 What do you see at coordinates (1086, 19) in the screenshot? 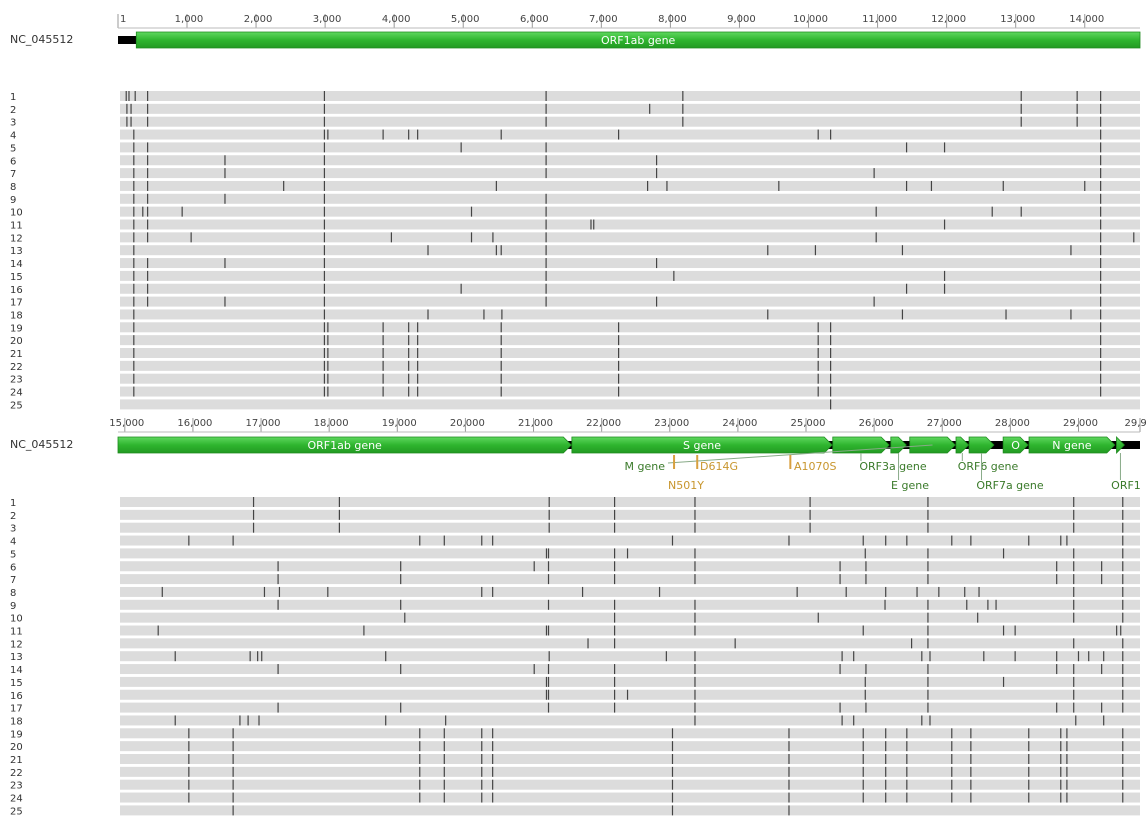
I see `ruler-label: 14,000` at bounding box center [1086, 19].